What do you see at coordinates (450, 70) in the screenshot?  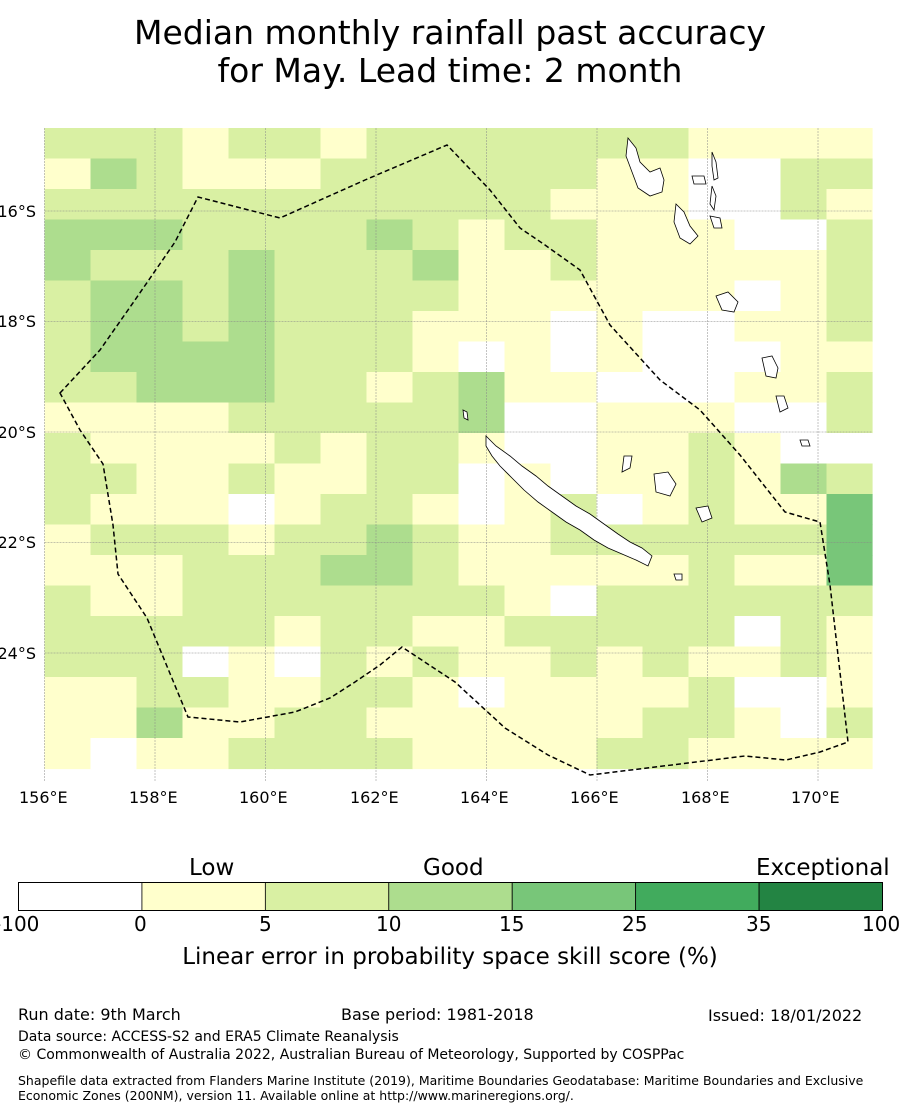 I see `title-line-2: for May. Lead time: 2 month` at bounding box center [450, 70].